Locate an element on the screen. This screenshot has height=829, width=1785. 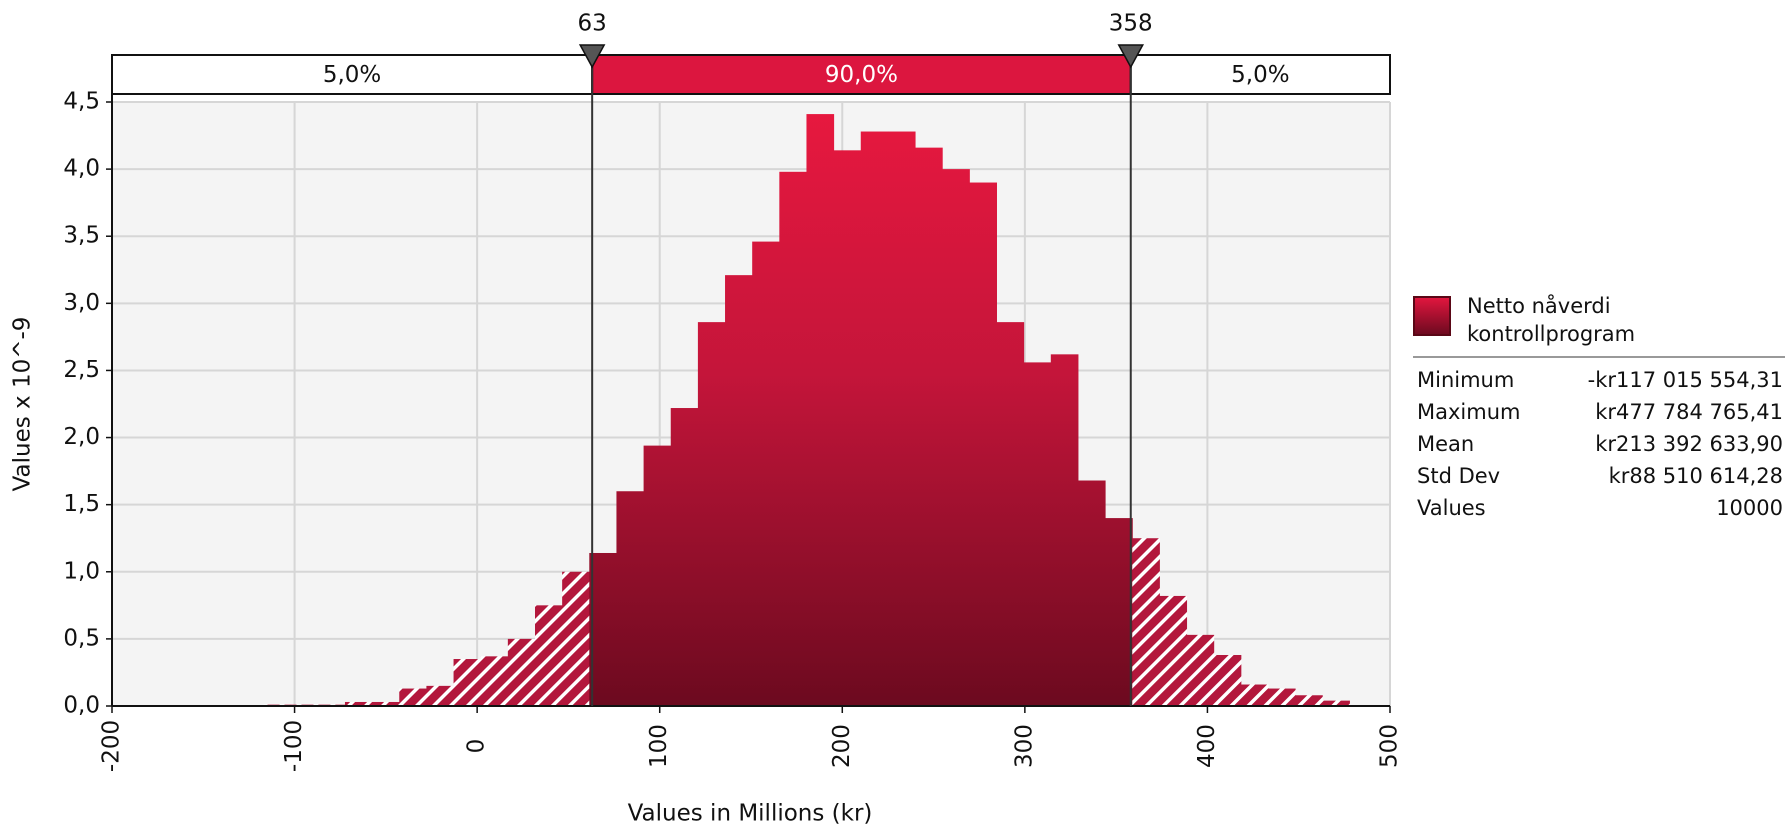
stats-row: Values 10000 is located at coordinates (1598, 508).